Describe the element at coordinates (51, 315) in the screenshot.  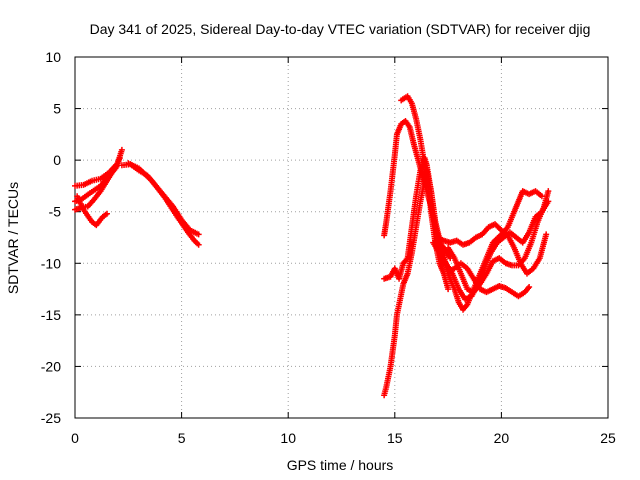
I see `y-tick-label: -15` at that location.